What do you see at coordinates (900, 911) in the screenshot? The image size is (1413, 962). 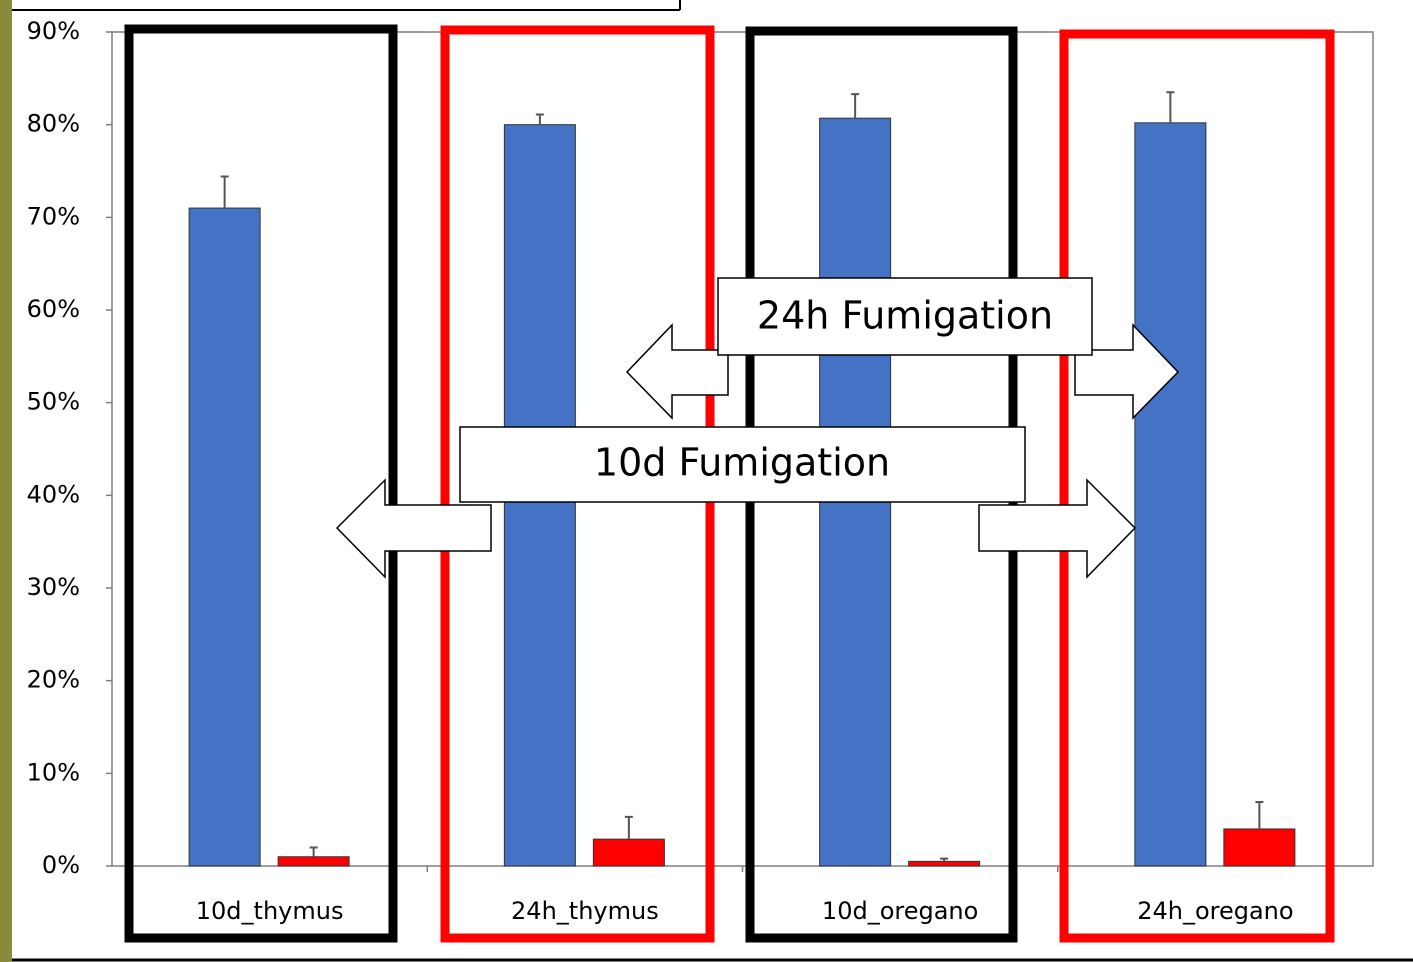 I see `x-tick-label: 10d_oregano` at bounding box center [900, 911].